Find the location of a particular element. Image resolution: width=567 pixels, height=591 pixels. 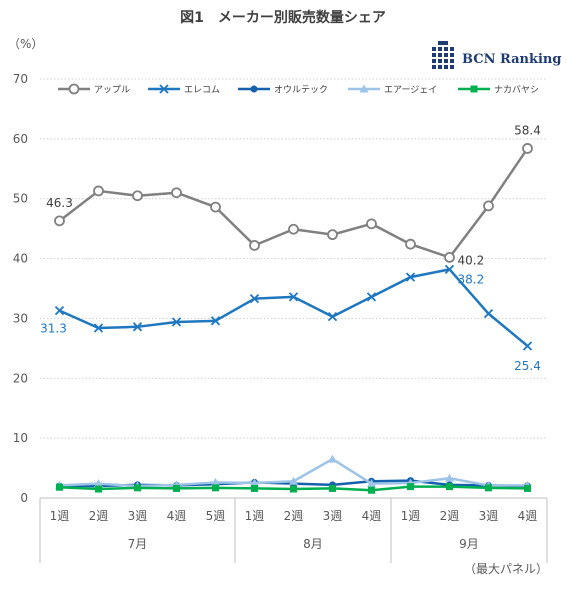

legend-item: オウルテック is located at coordinates (283, 90).